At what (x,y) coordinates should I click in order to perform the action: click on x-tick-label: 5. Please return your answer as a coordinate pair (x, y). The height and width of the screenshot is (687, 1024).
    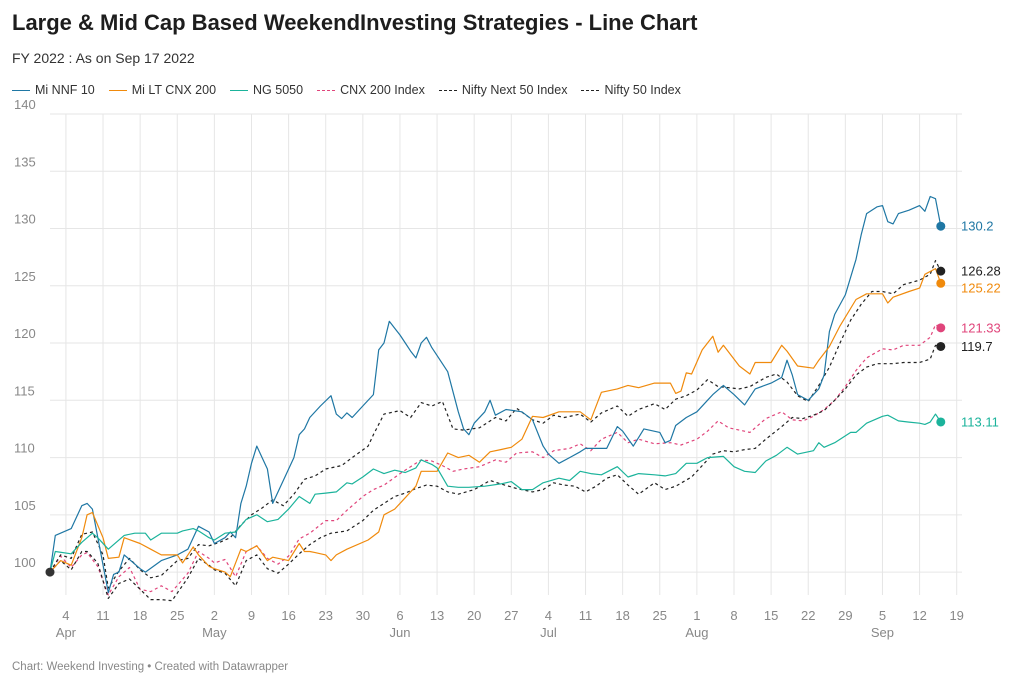
    Looking at the image, I should click on (882, 615).